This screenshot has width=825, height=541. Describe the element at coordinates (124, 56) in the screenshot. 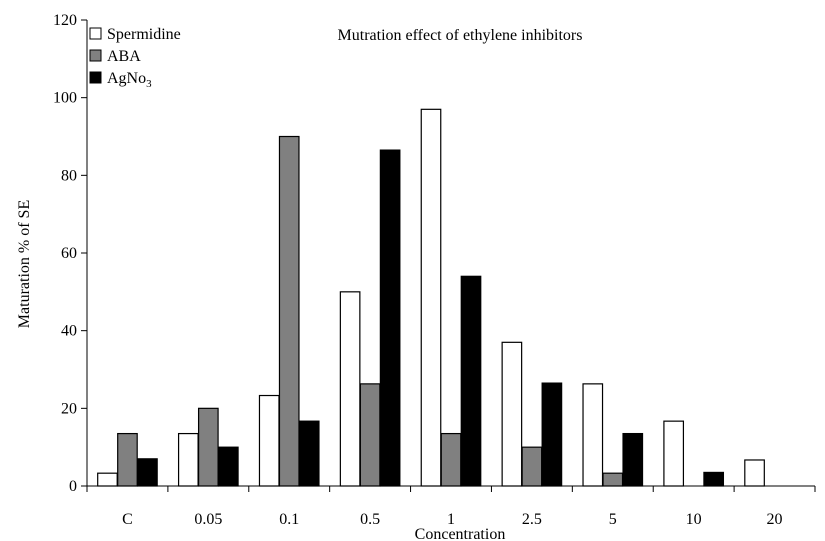

I see `legend-label-aba: ABA` at that location.